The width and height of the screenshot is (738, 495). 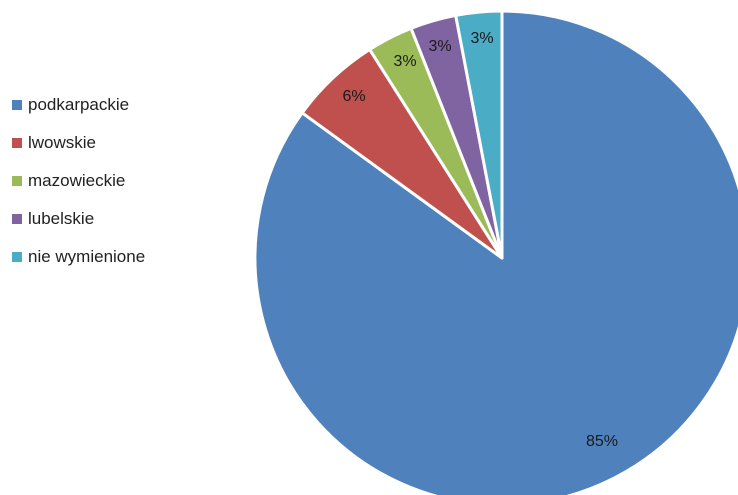 What do you see at coordinates (353, 96) in the screenshot?
I see `data-label-lwowskie: 6%` at bounding box center [353, 96].